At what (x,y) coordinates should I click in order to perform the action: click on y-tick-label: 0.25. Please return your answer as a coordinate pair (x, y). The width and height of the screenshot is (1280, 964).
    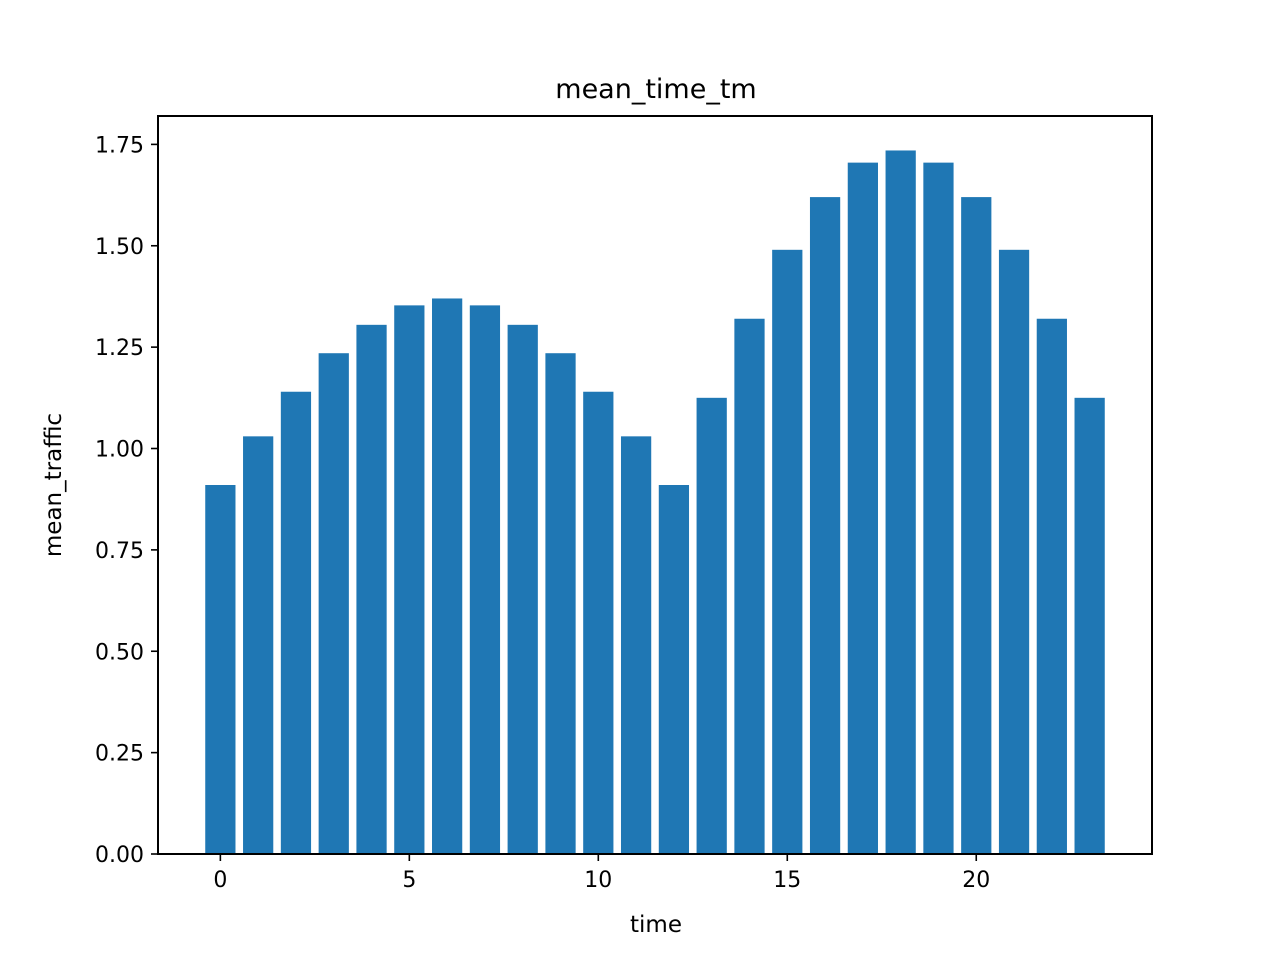
    Looking at the image, I should click on (119, 754).